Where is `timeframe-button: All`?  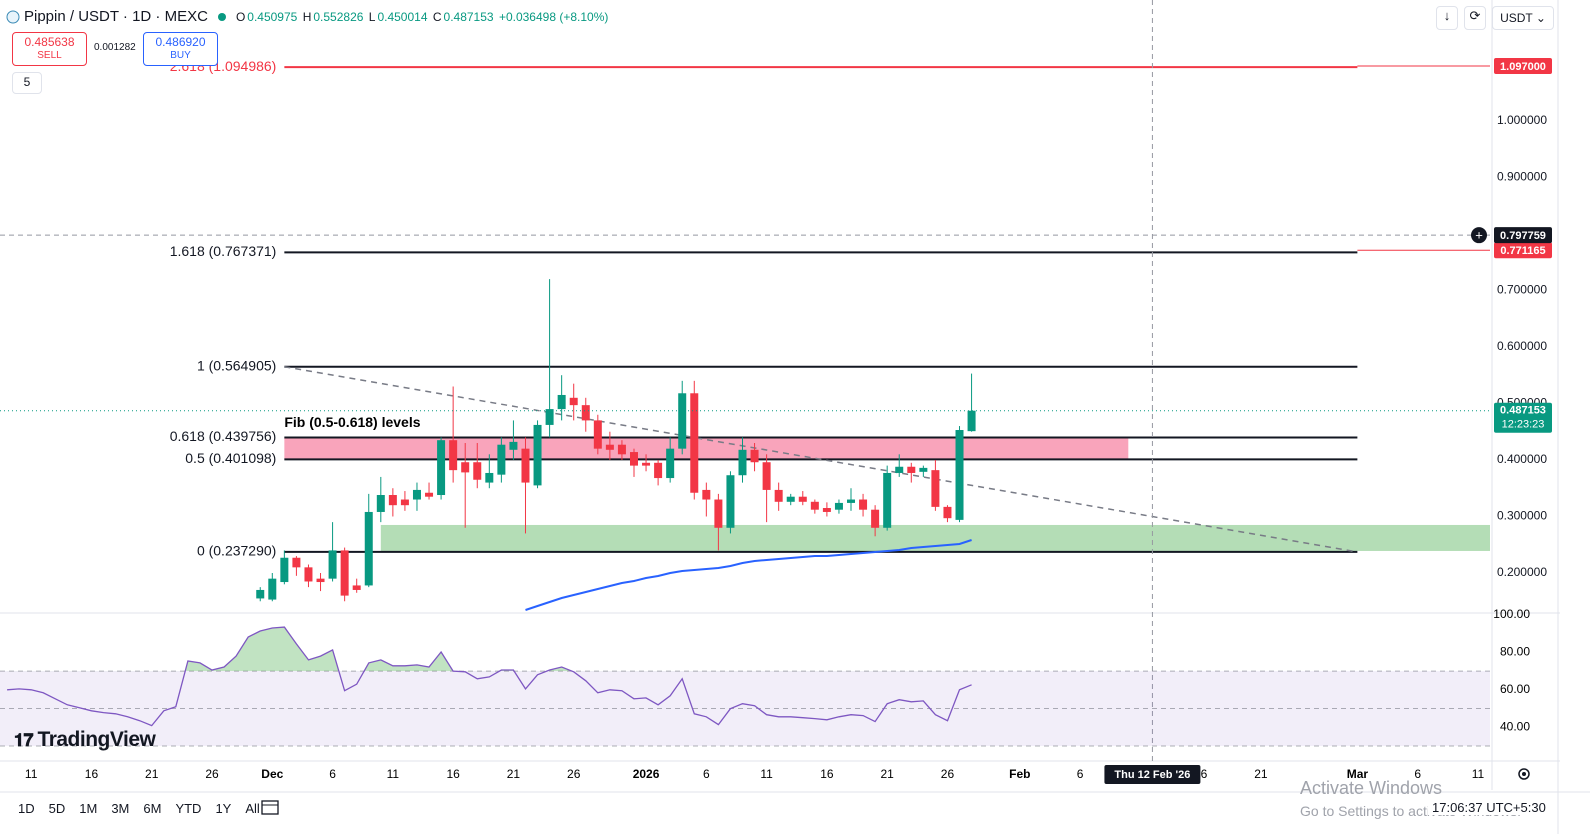 timeframe-button: All is located at coordinates (252, 808).